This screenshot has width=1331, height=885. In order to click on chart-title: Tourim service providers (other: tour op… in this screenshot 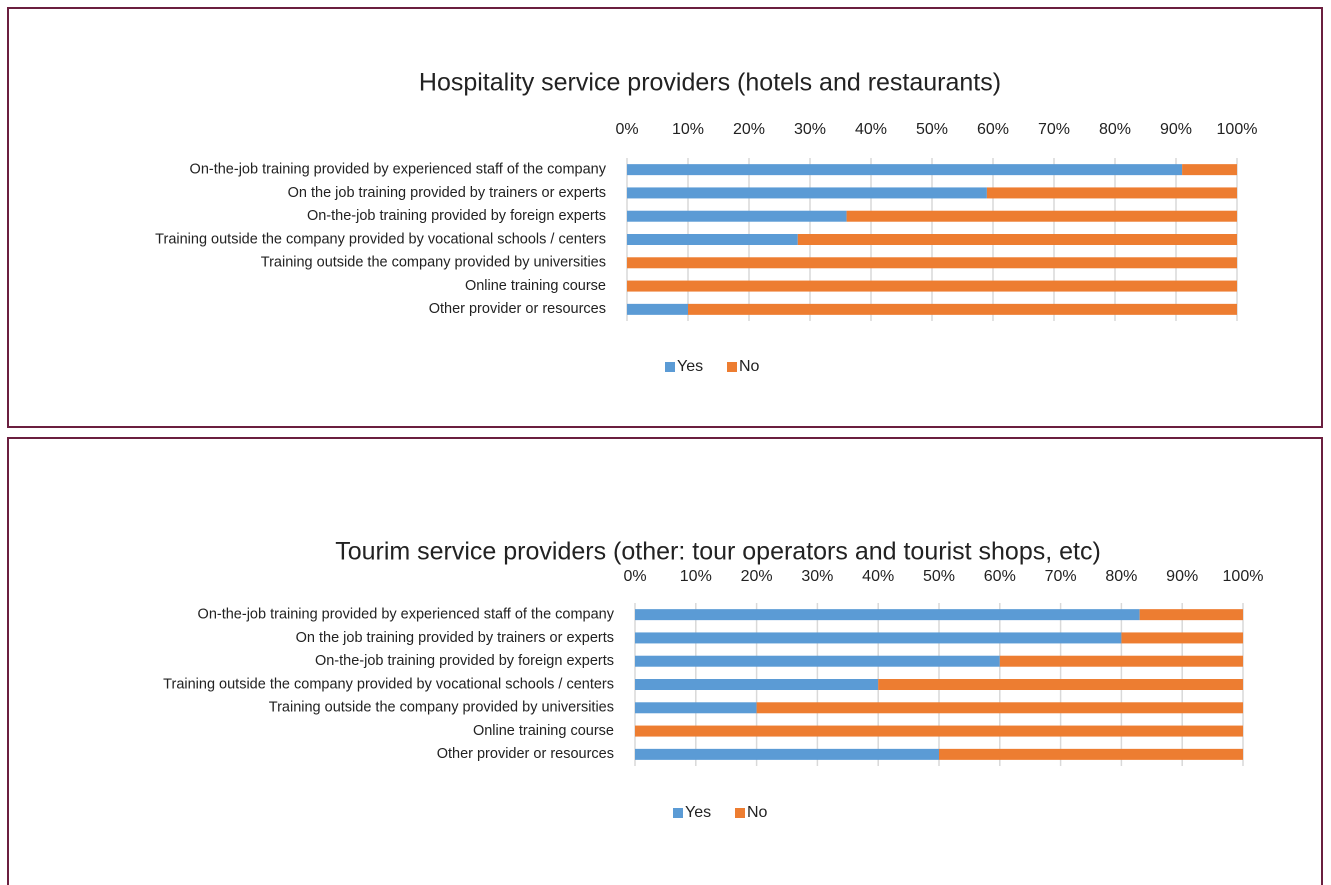, I will do `click(718, 552)`.